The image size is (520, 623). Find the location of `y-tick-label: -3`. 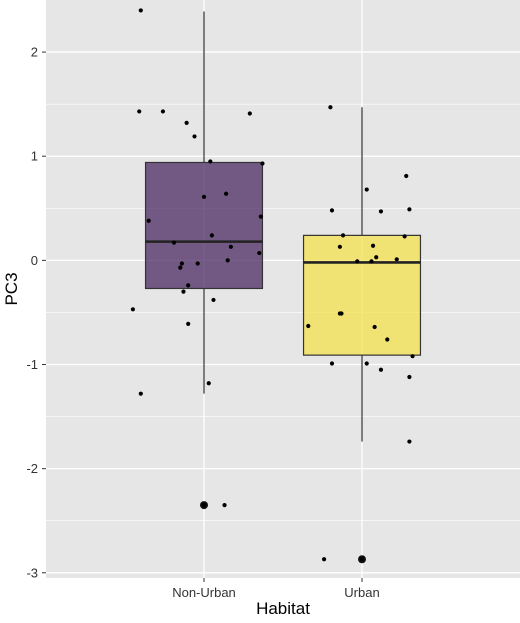

y-tick-label: -3 is located at coordinates (32, 572).